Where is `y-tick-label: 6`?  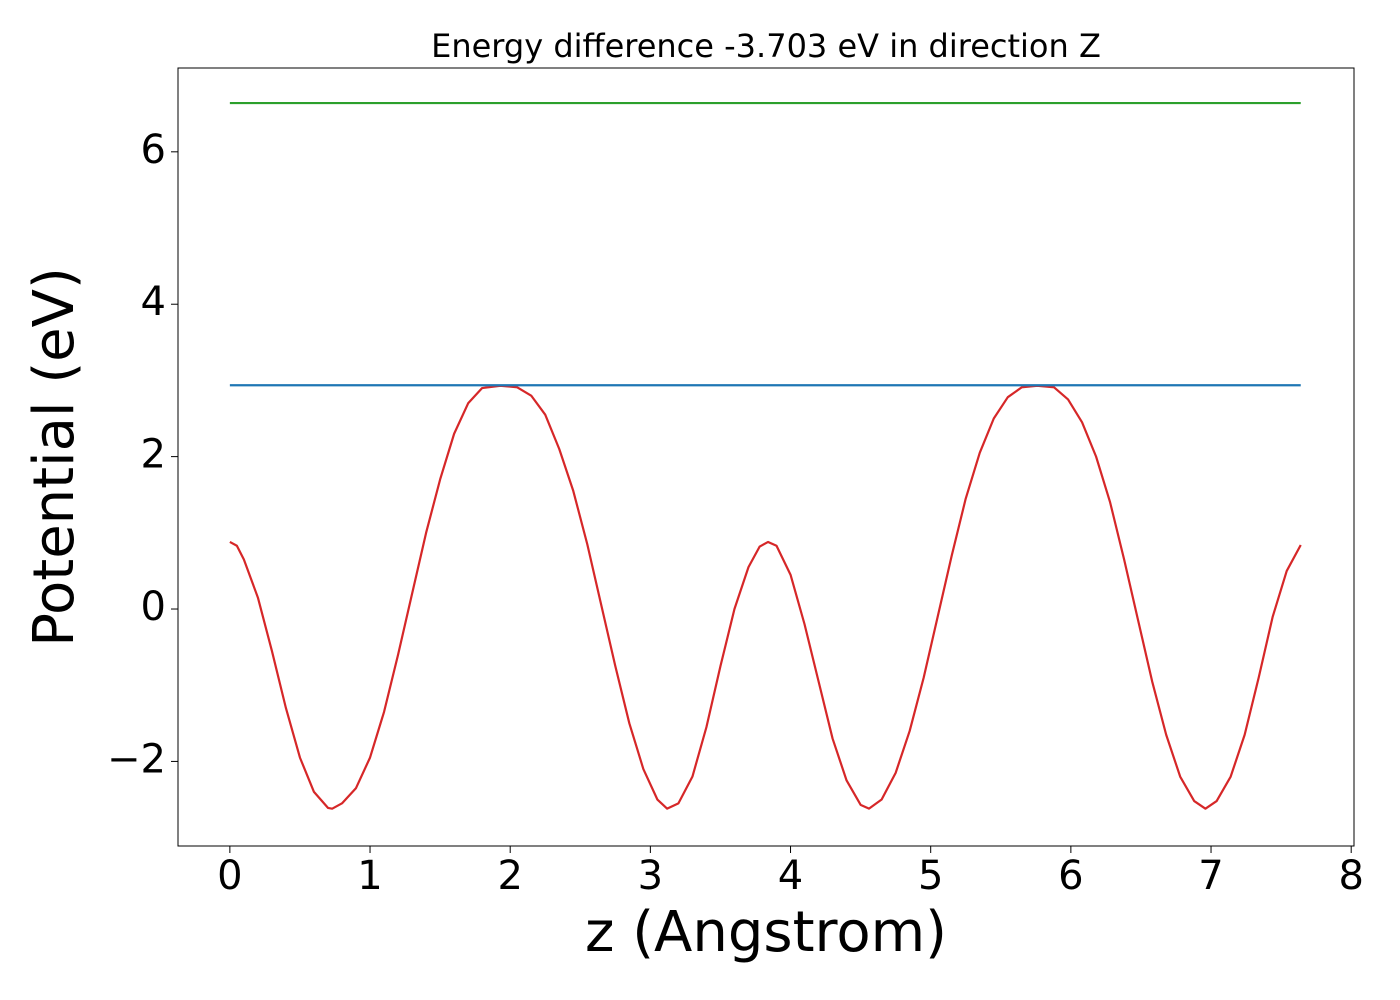 y-tick-label: 6 is located at coordinates (153, 150).